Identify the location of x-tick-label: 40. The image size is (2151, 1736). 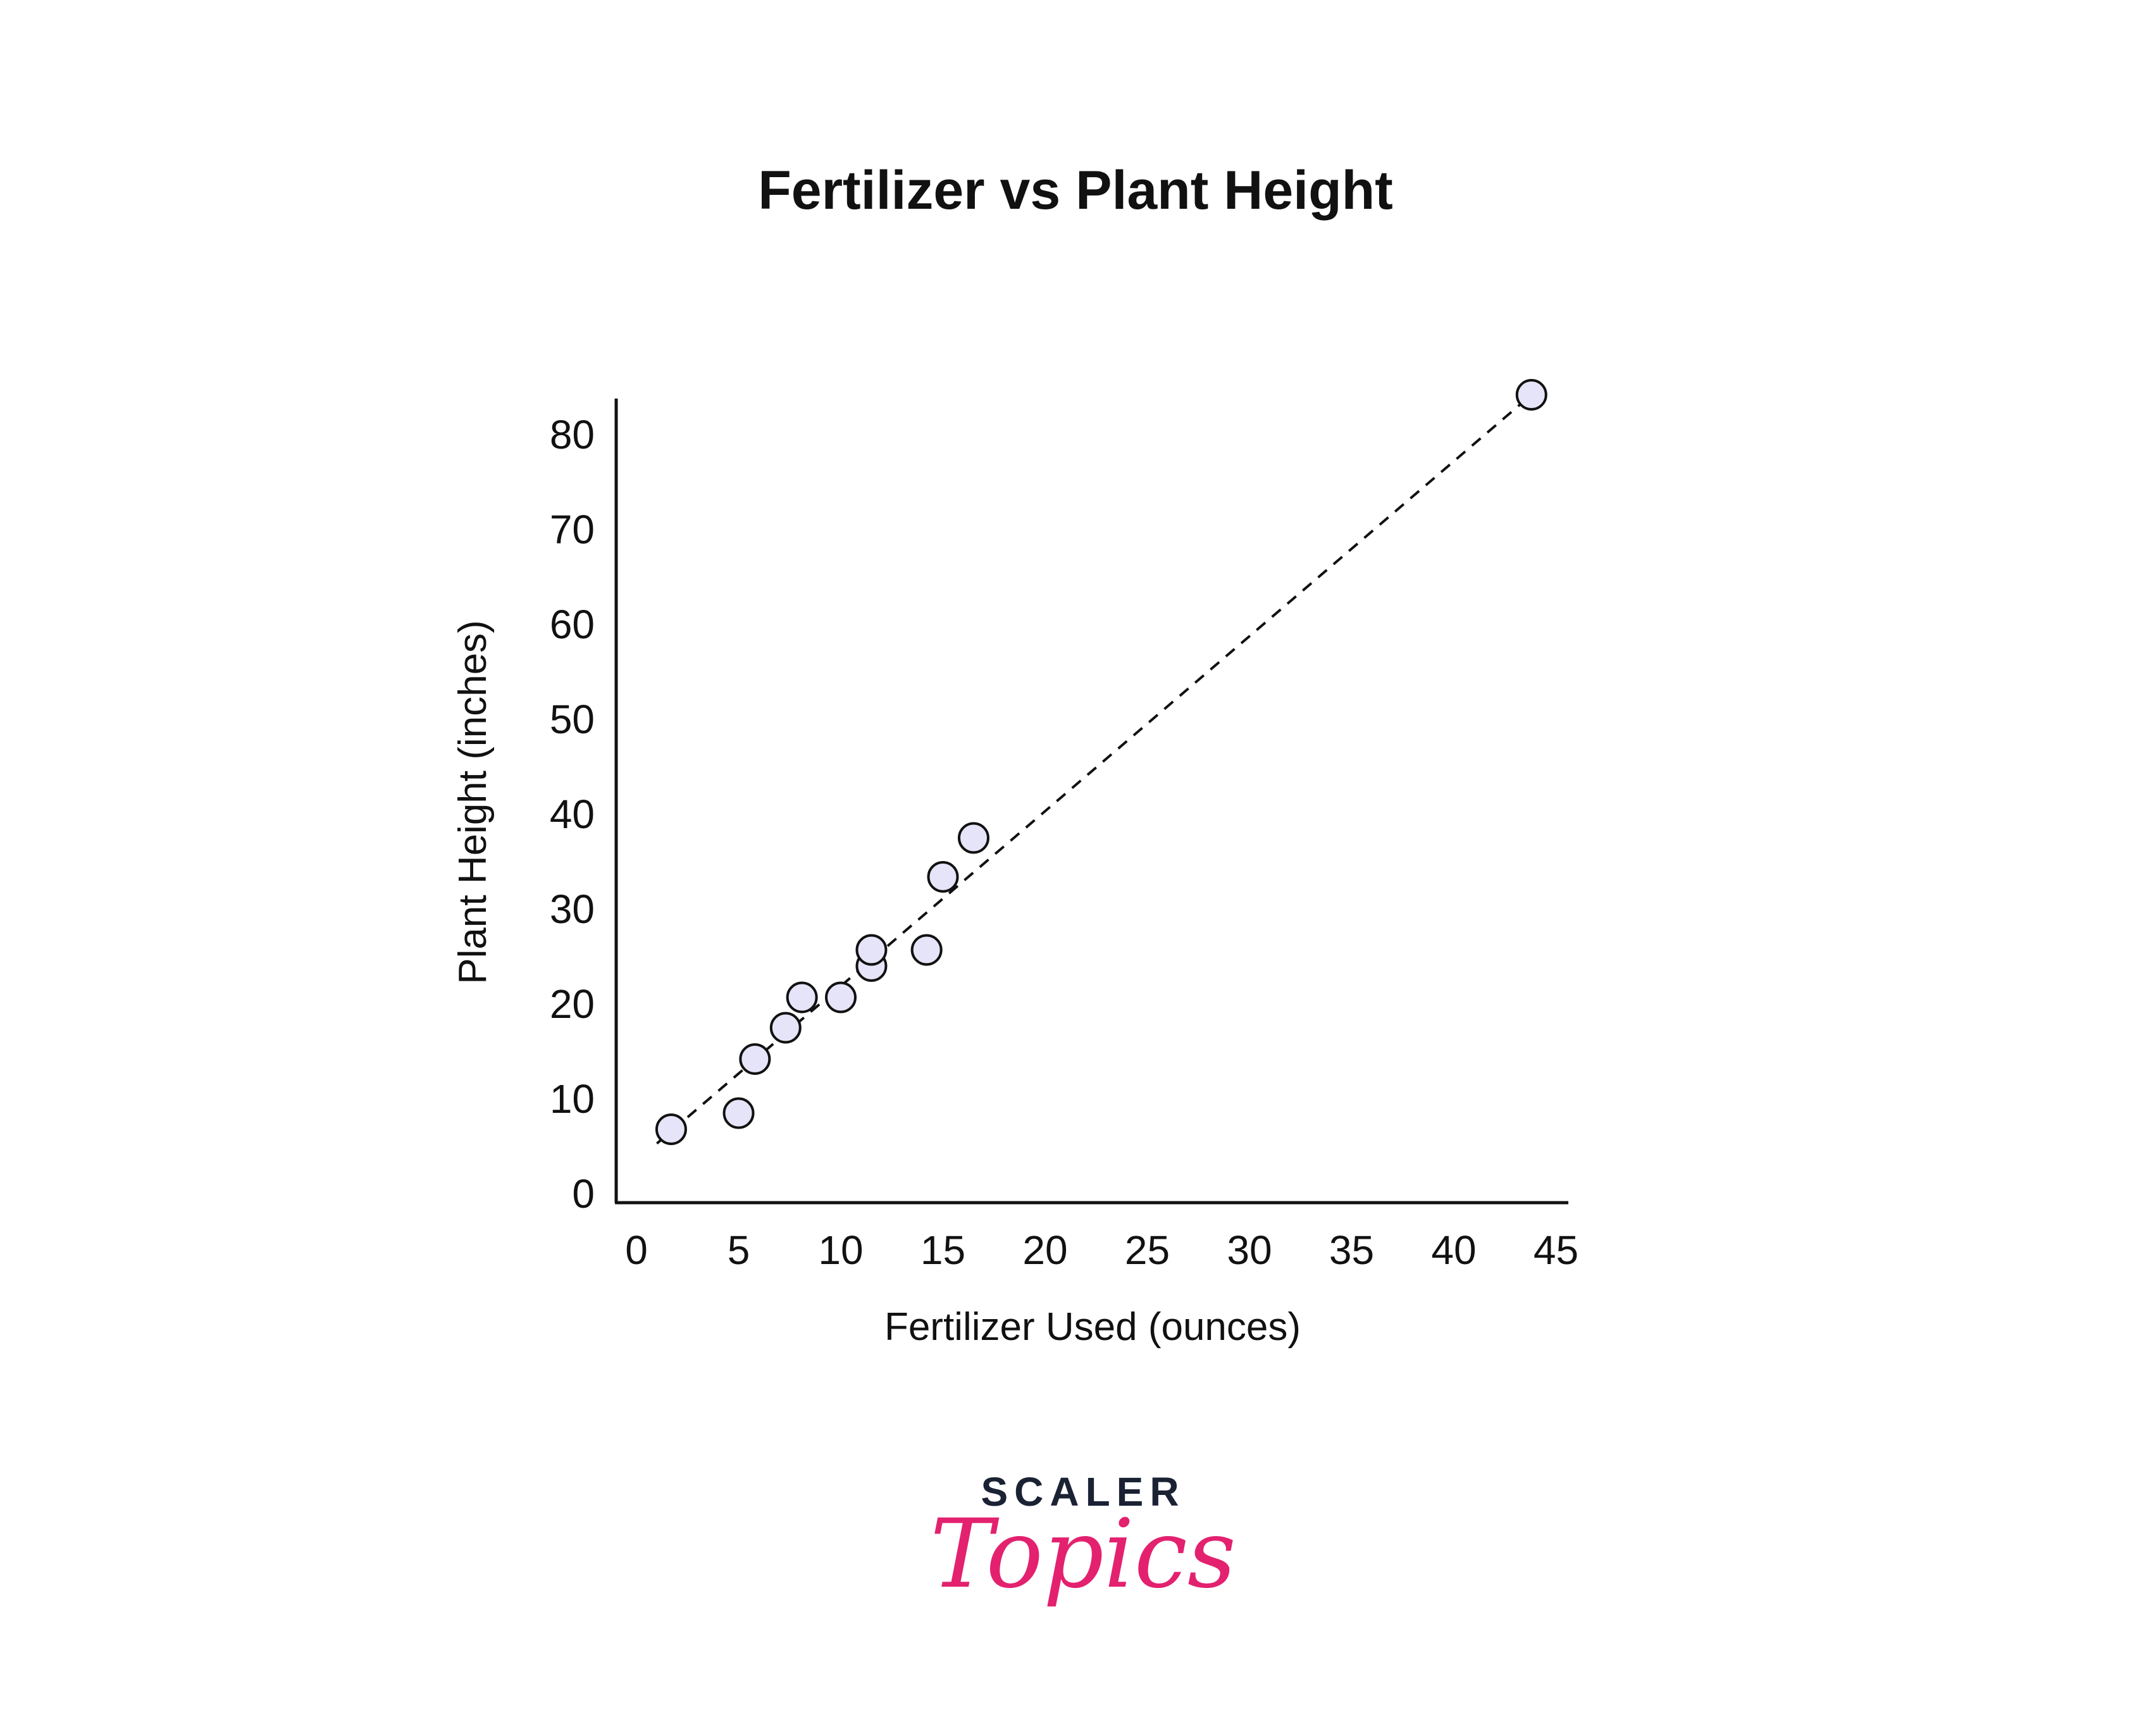
(1454, 1250).